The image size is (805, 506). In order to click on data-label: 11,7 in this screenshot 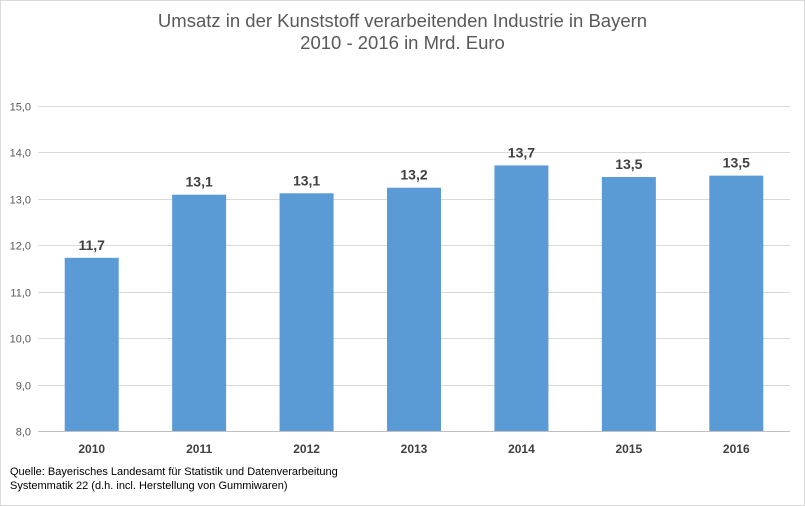, I will do `click(91, 245)`.